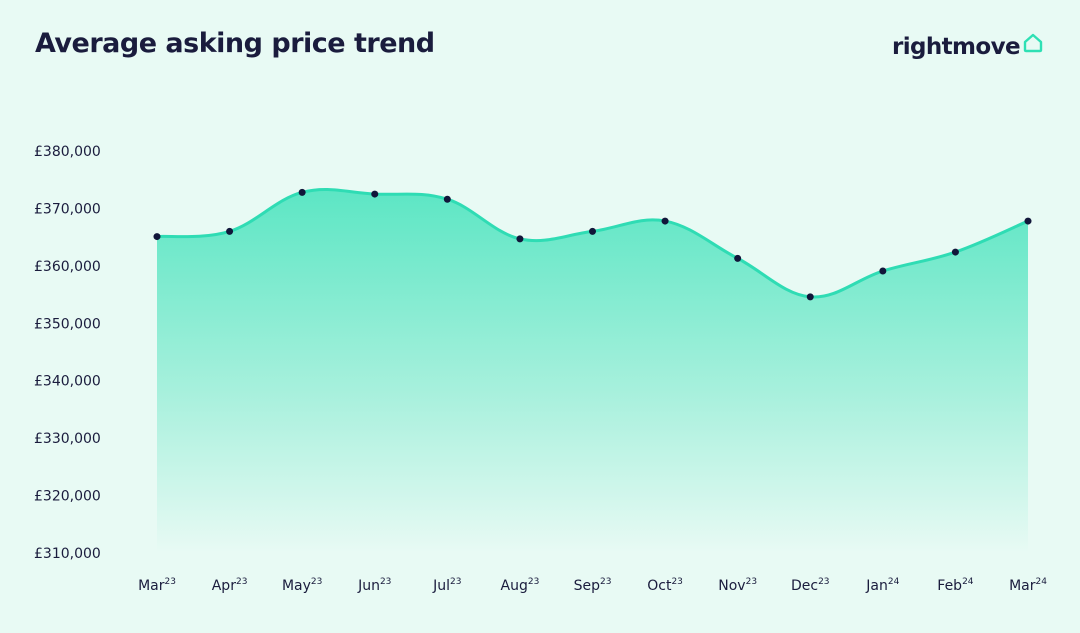  I want to click on y-tick-label: £350,000, so click(67, 324).